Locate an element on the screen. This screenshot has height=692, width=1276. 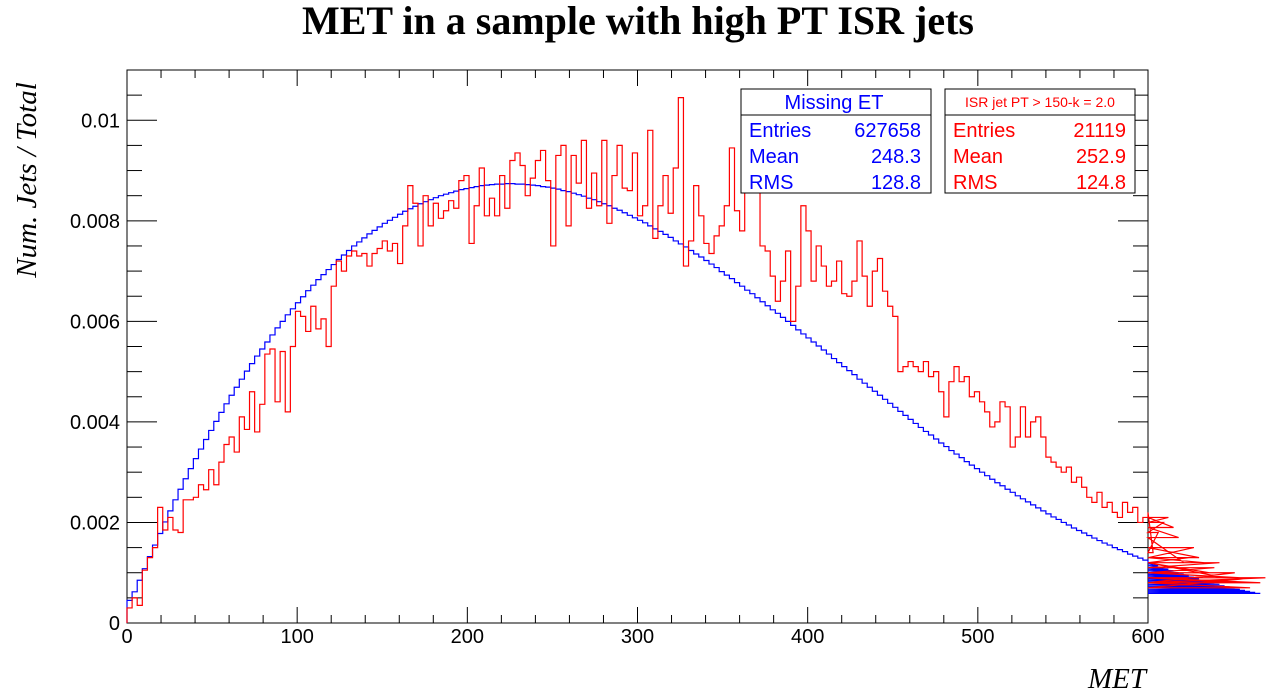
y-tick-label: 0.002 is located at coordinates (95, 523).